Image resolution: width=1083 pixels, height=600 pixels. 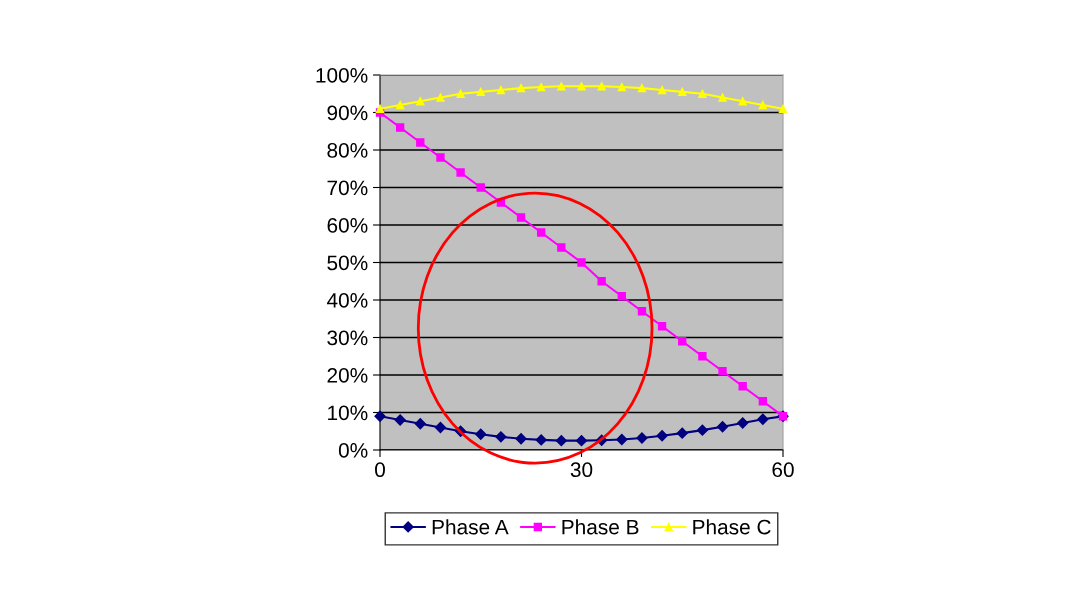 What do you see at coordinates (342, 75) in the screenshot?
I see `y-tick-label: 100%` at bounding box center [342, 75].